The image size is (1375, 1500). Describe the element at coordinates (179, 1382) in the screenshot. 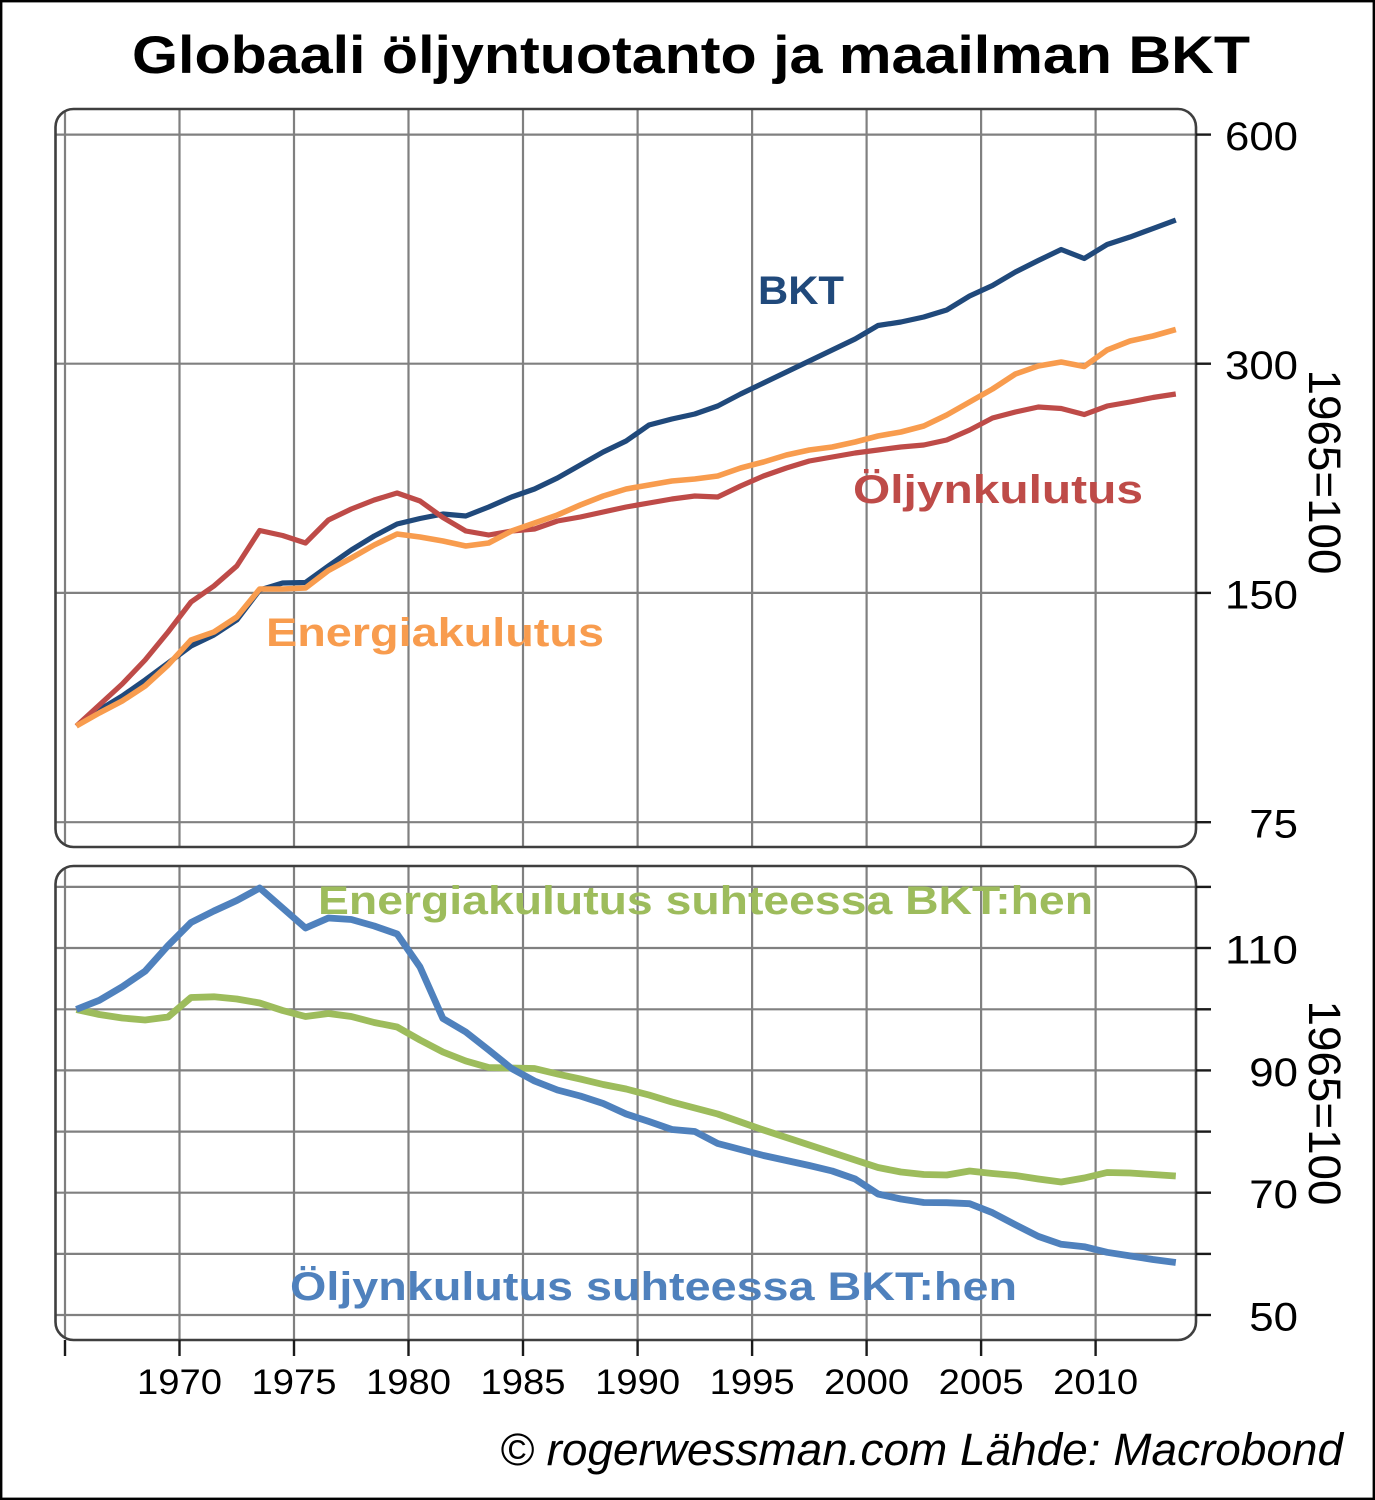

I see `svg-text: 1970` at that location.